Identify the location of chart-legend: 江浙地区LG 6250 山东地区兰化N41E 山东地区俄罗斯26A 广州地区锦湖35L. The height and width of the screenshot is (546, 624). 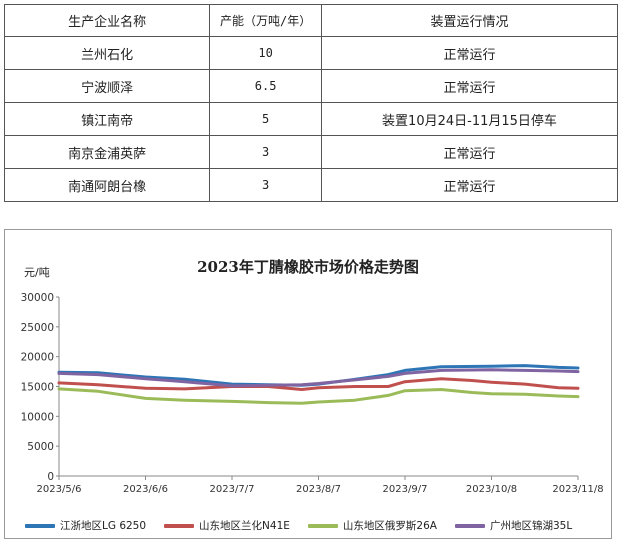
(298, 525).